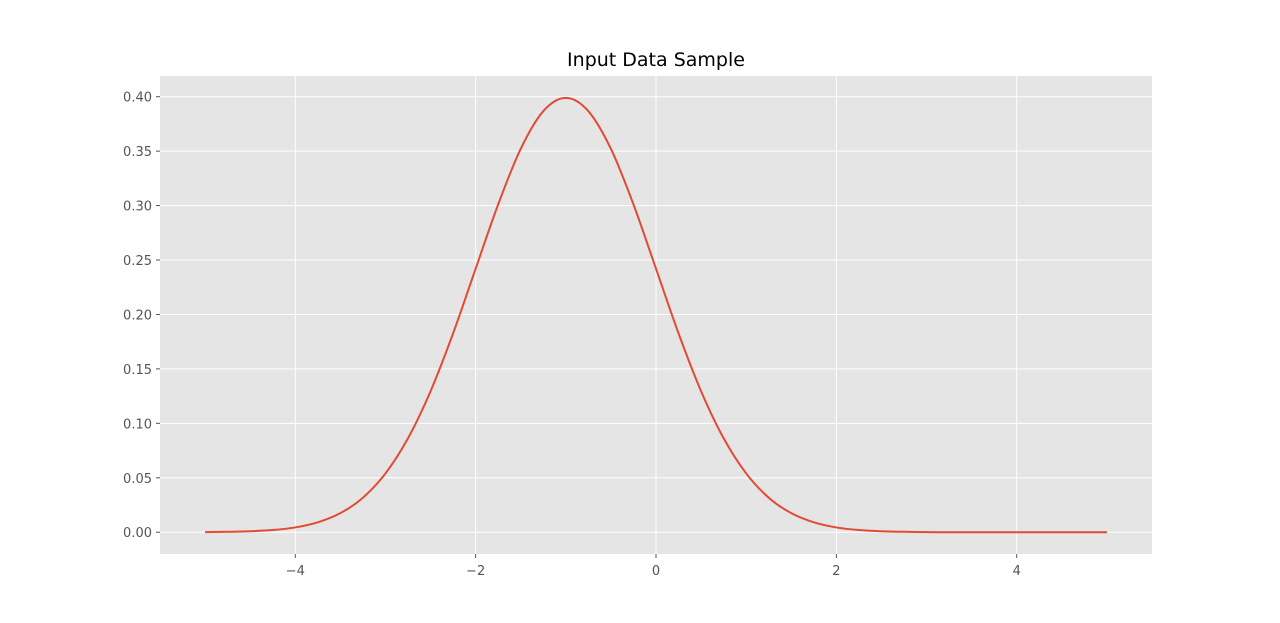  I want to click on chart-title: Input Data Sample, so click(656, 60).